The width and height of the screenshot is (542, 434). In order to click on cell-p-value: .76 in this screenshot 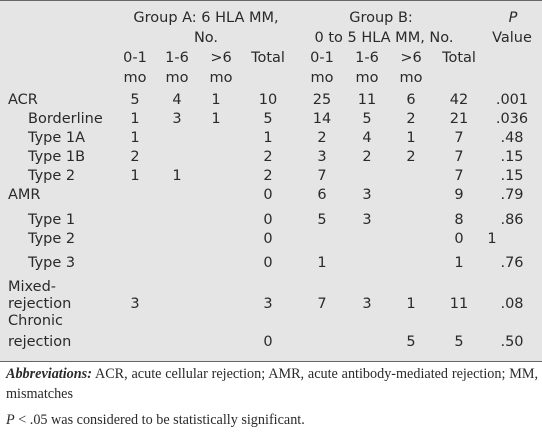, I will do `click(512, 263)`.